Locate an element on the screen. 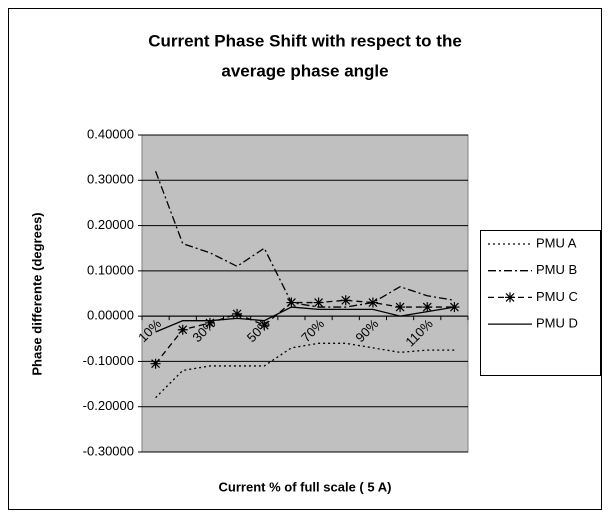 This screenshot has height=518, width=610. y-tick-label: -0.30000 is located at coordinates (108, 450).